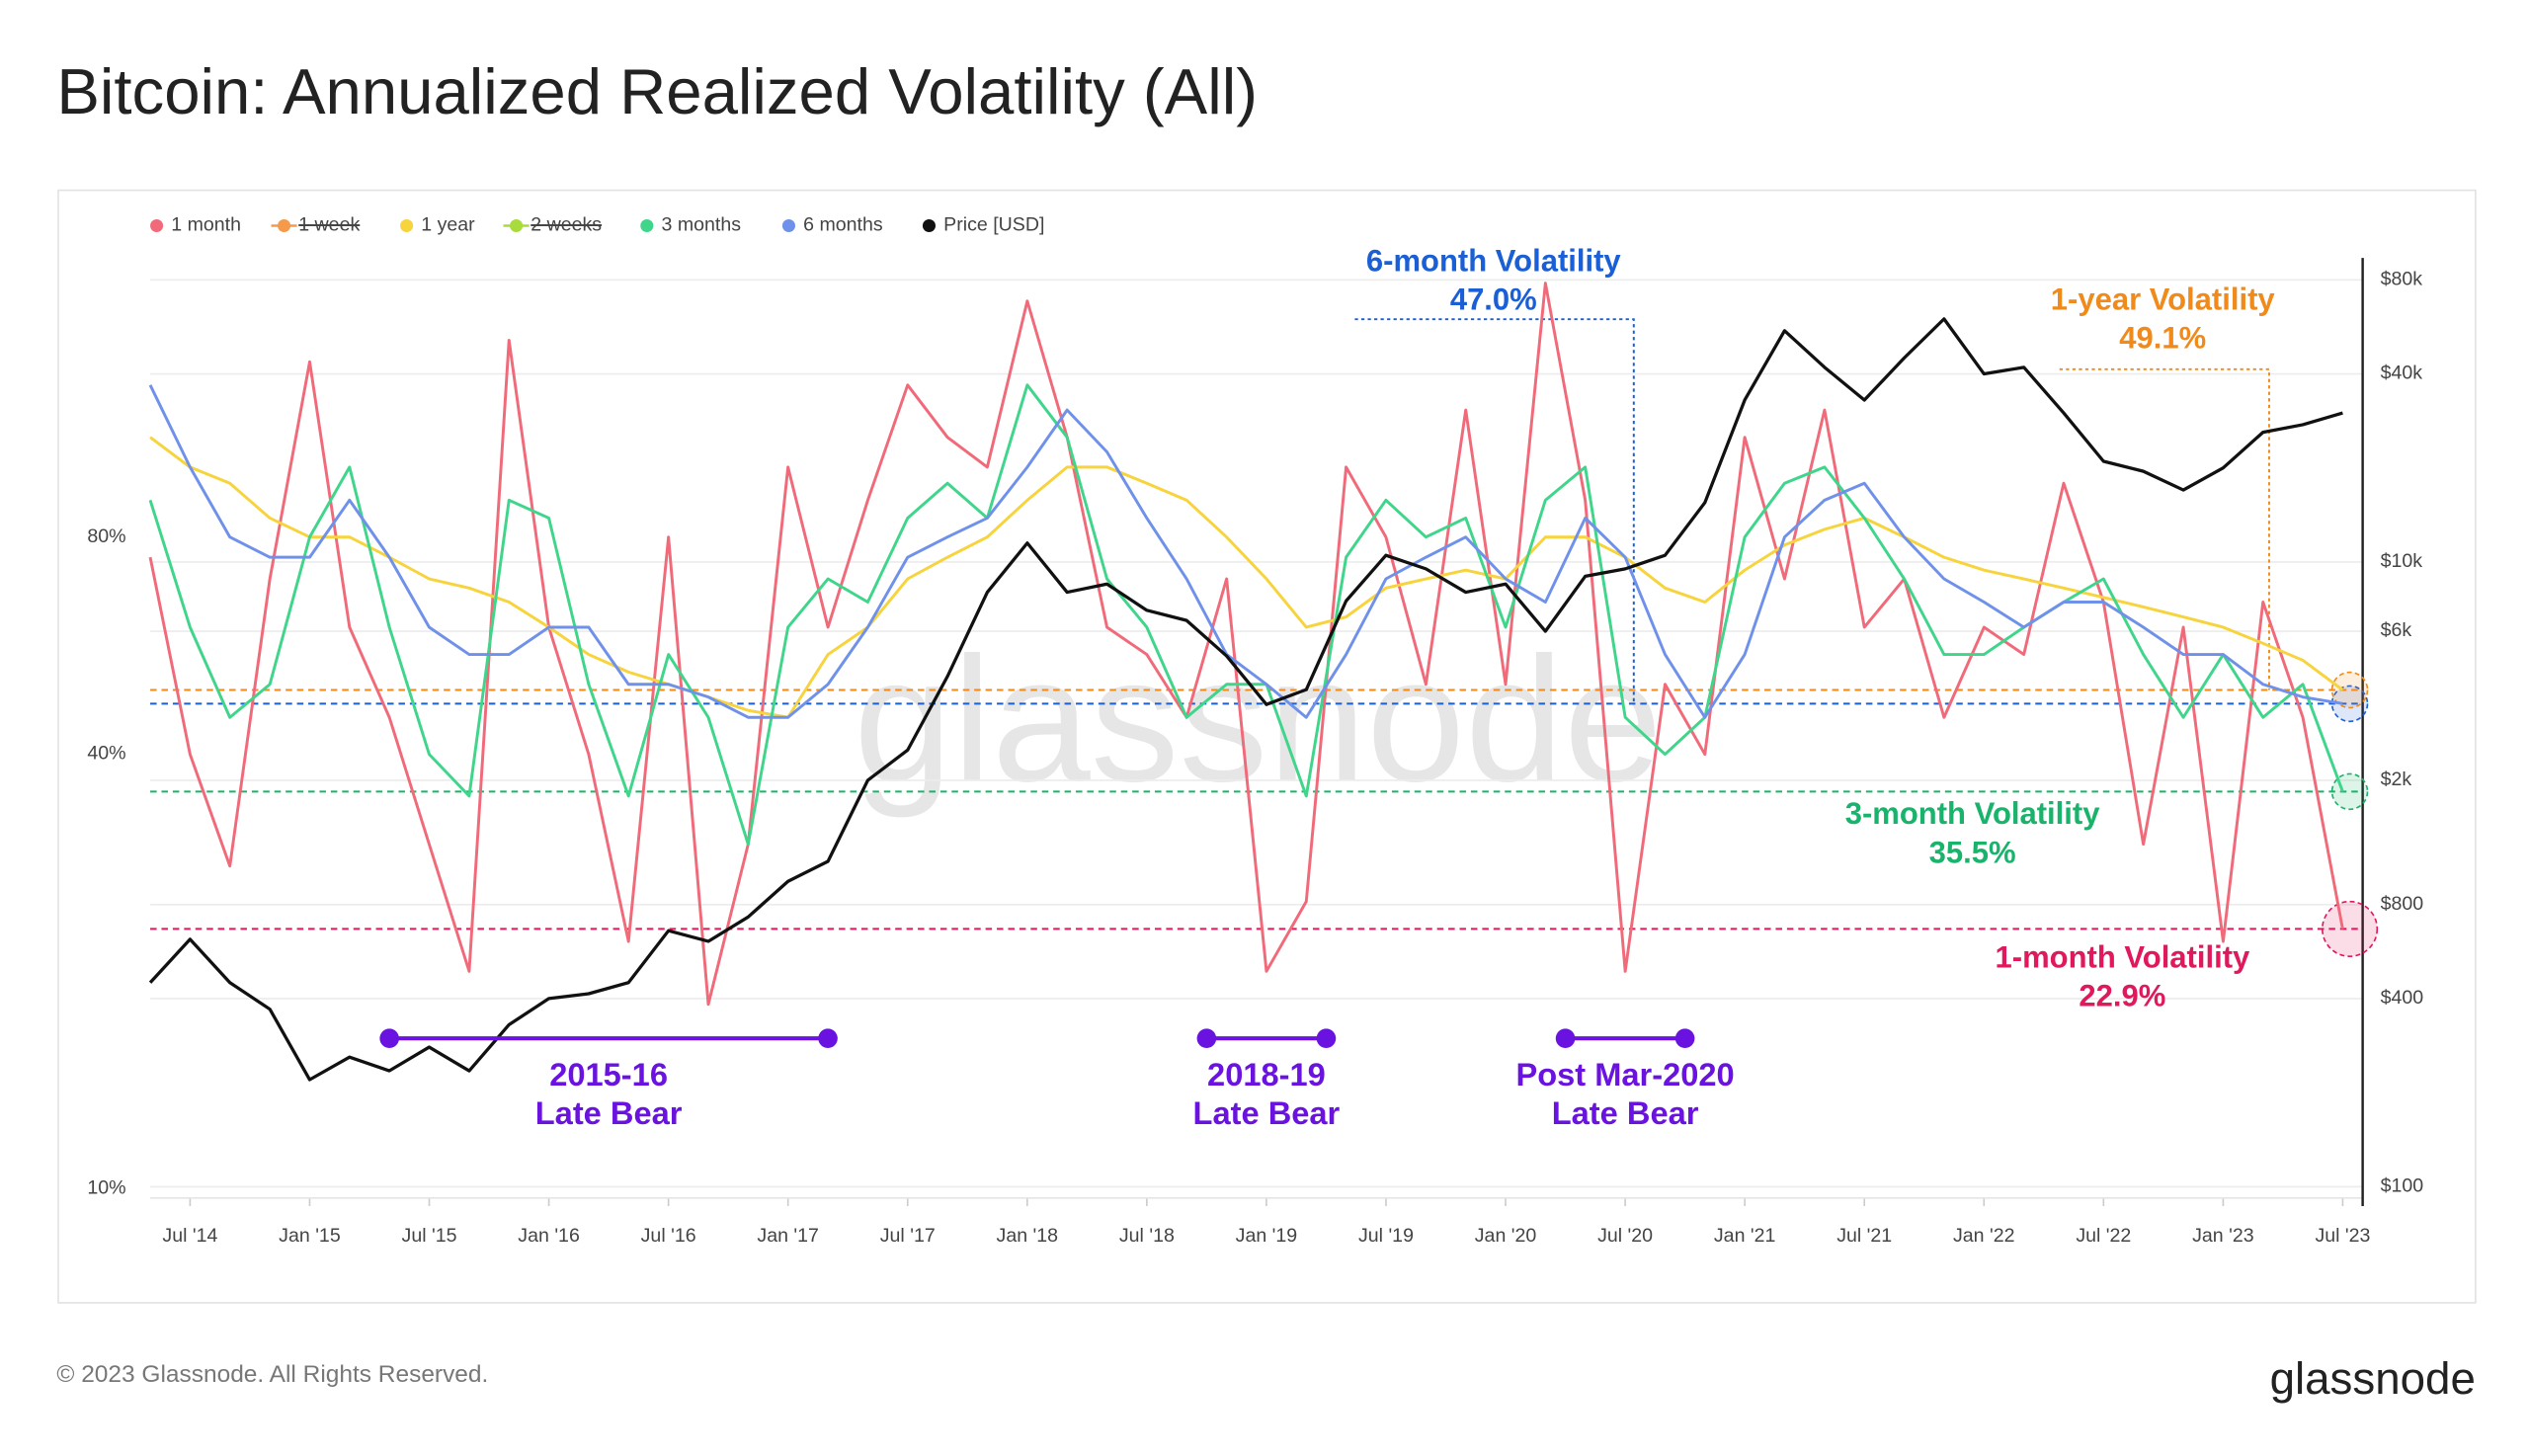  I want to click on legend-label: Price [USD], so click(993, 225).